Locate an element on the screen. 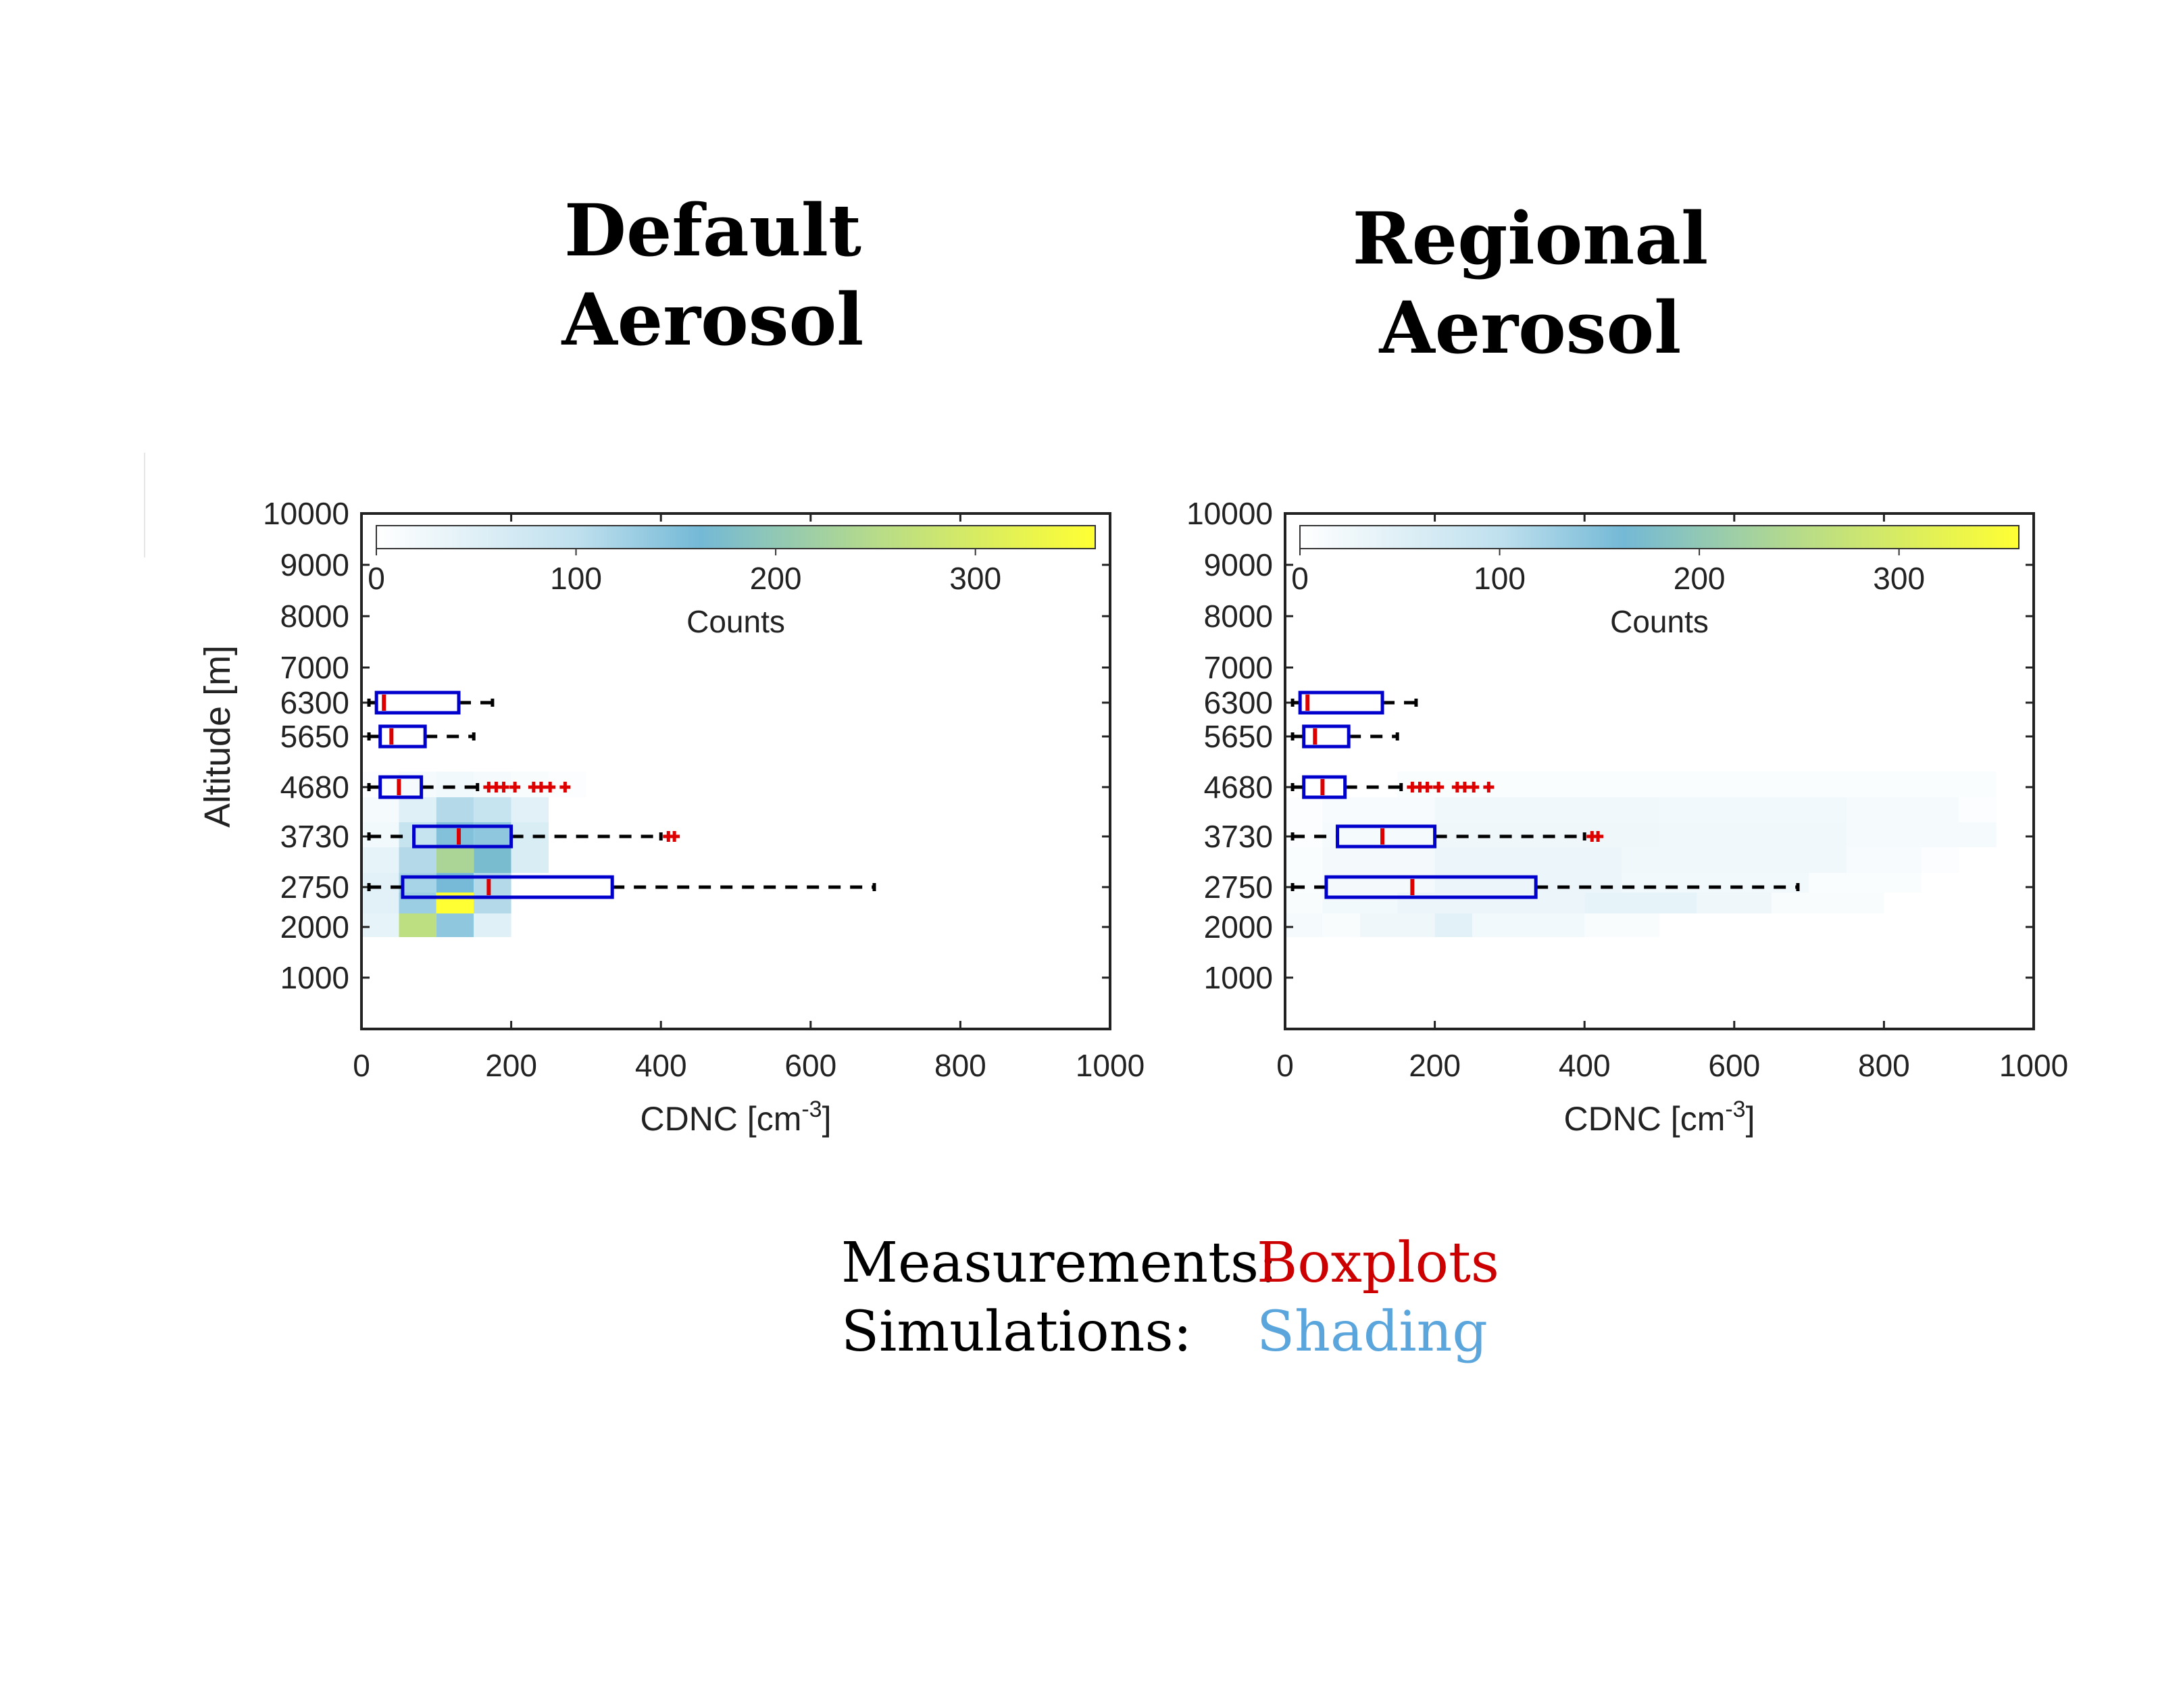  y-tick-label: 3730 is located at coordinates (315, 836).